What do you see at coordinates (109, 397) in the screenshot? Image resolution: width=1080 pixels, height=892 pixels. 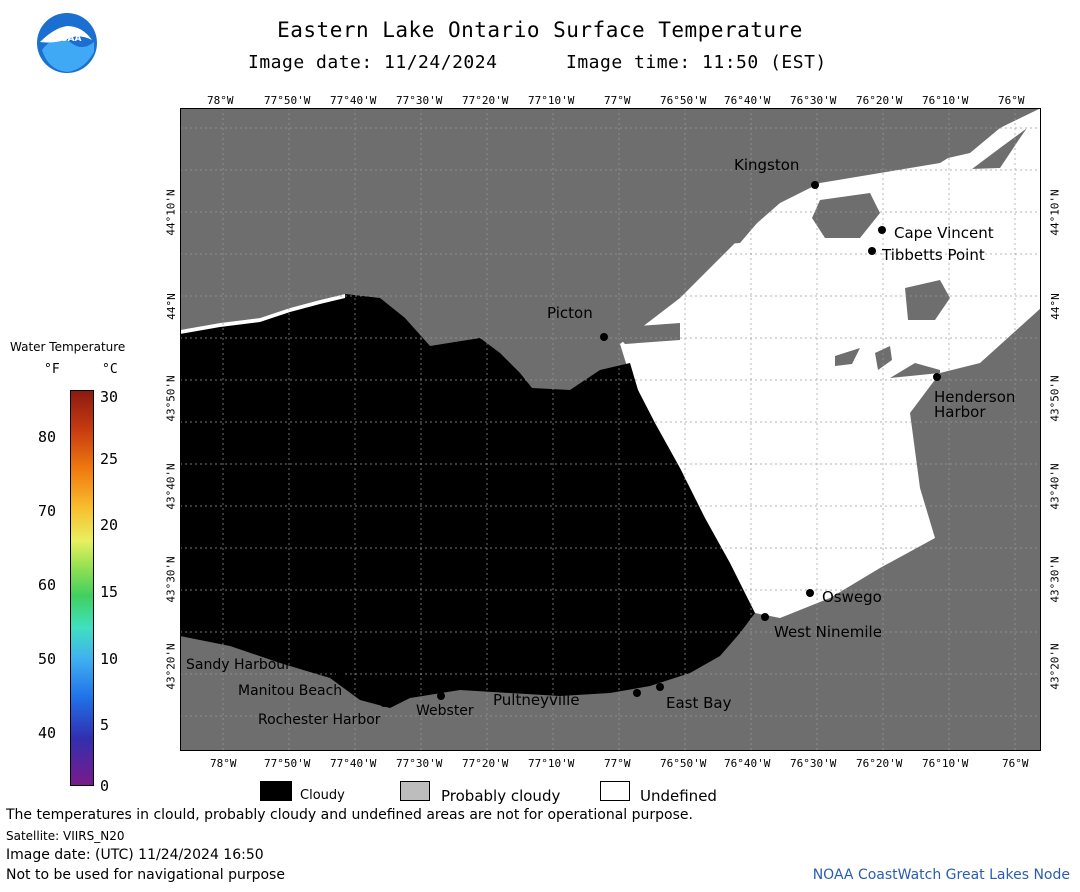 I see `c-tick: 30` at bounding box center [109, 397].